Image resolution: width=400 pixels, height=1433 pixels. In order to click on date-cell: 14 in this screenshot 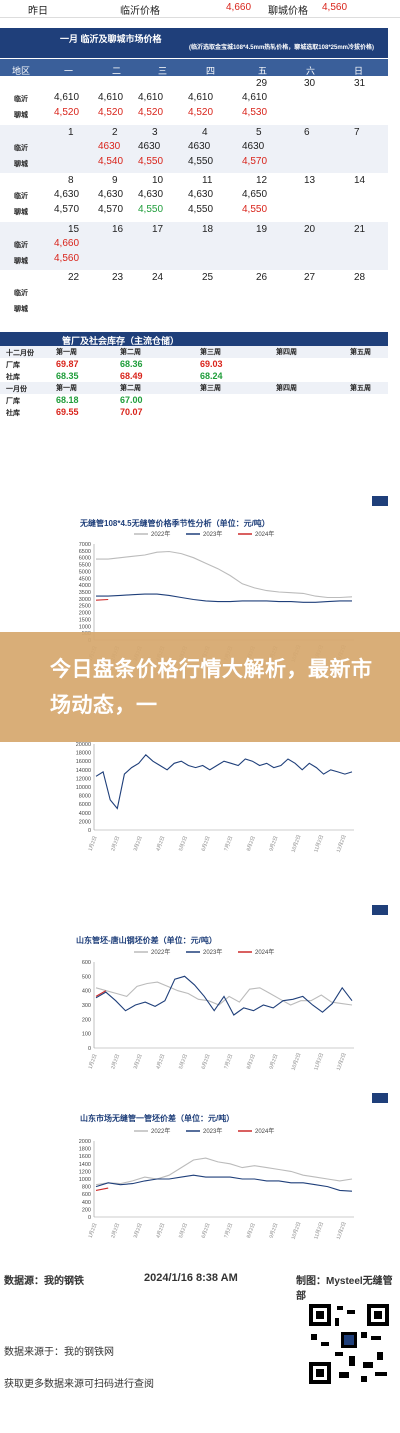, I will do `click(360, 180)`.